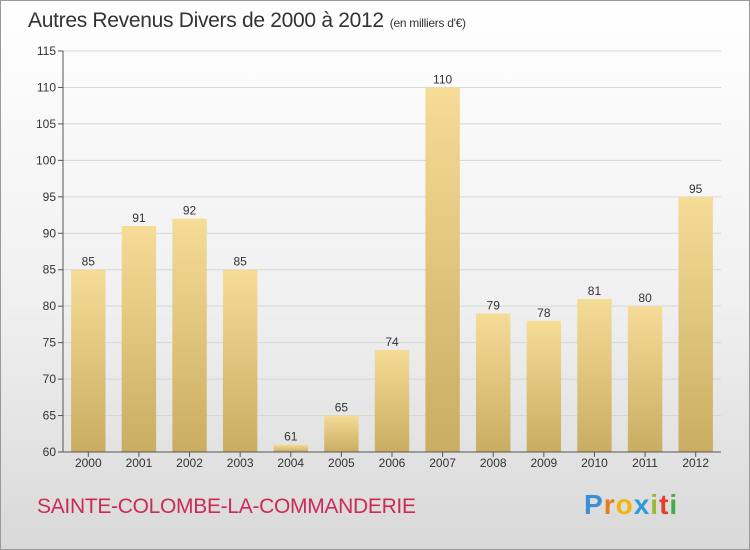  Describe the element at coordinates (341, 433) in the screenshot. I see `bar-2005` at that location.